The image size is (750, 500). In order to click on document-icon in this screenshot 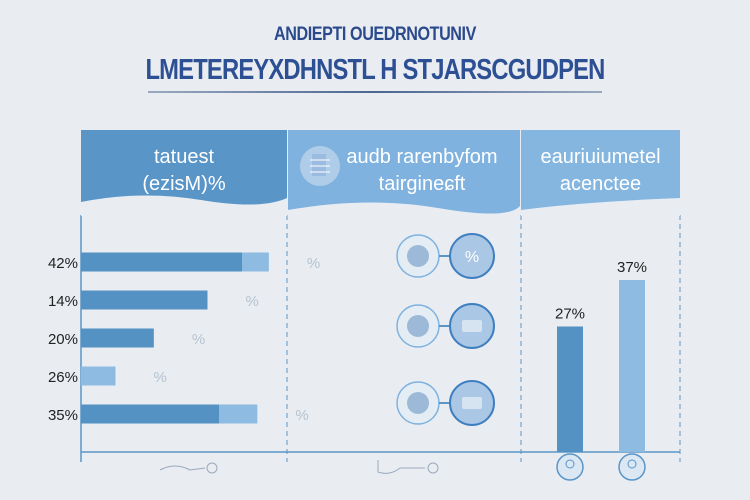, I will do `click(404, 181)`.